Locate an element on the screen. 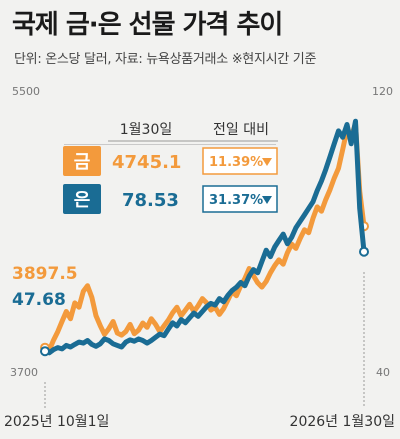 This screenshot has height=439, width=400. silver-metal-label: 은 is located at coordinates (82, 200).